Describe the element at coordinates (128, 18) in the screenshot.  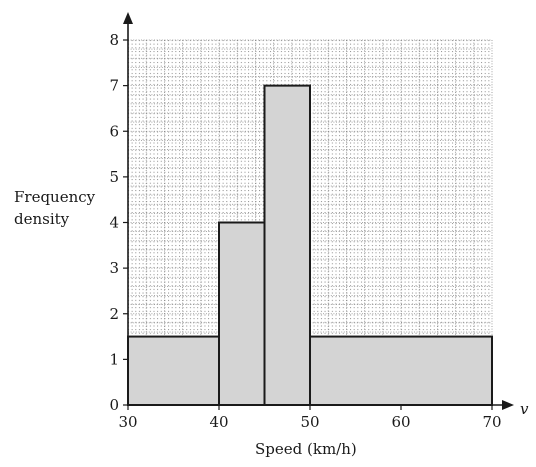
I see `y-axis-arrow` at that location.